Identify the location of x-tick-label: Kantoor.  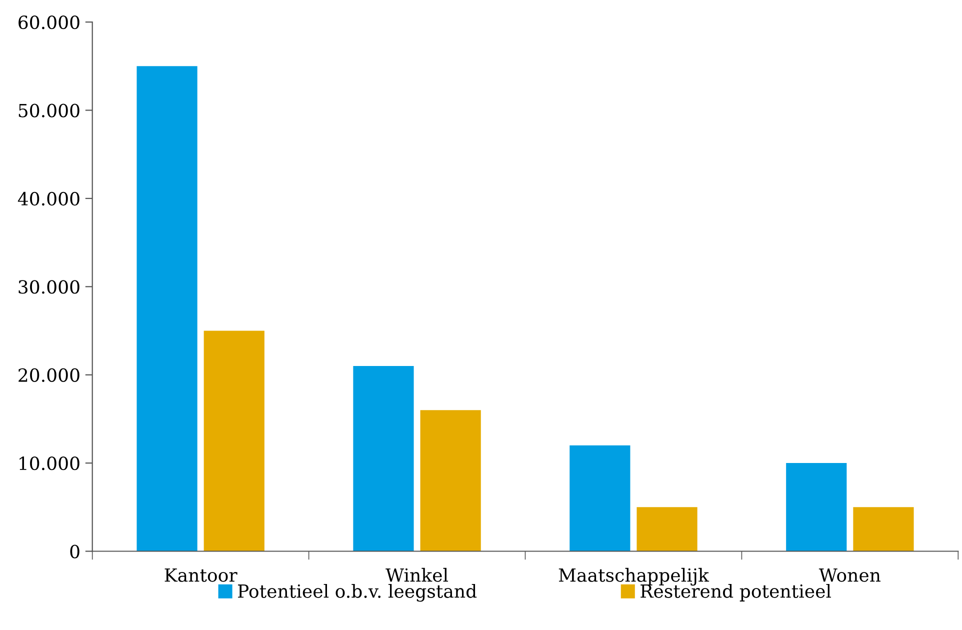
(201, 575).